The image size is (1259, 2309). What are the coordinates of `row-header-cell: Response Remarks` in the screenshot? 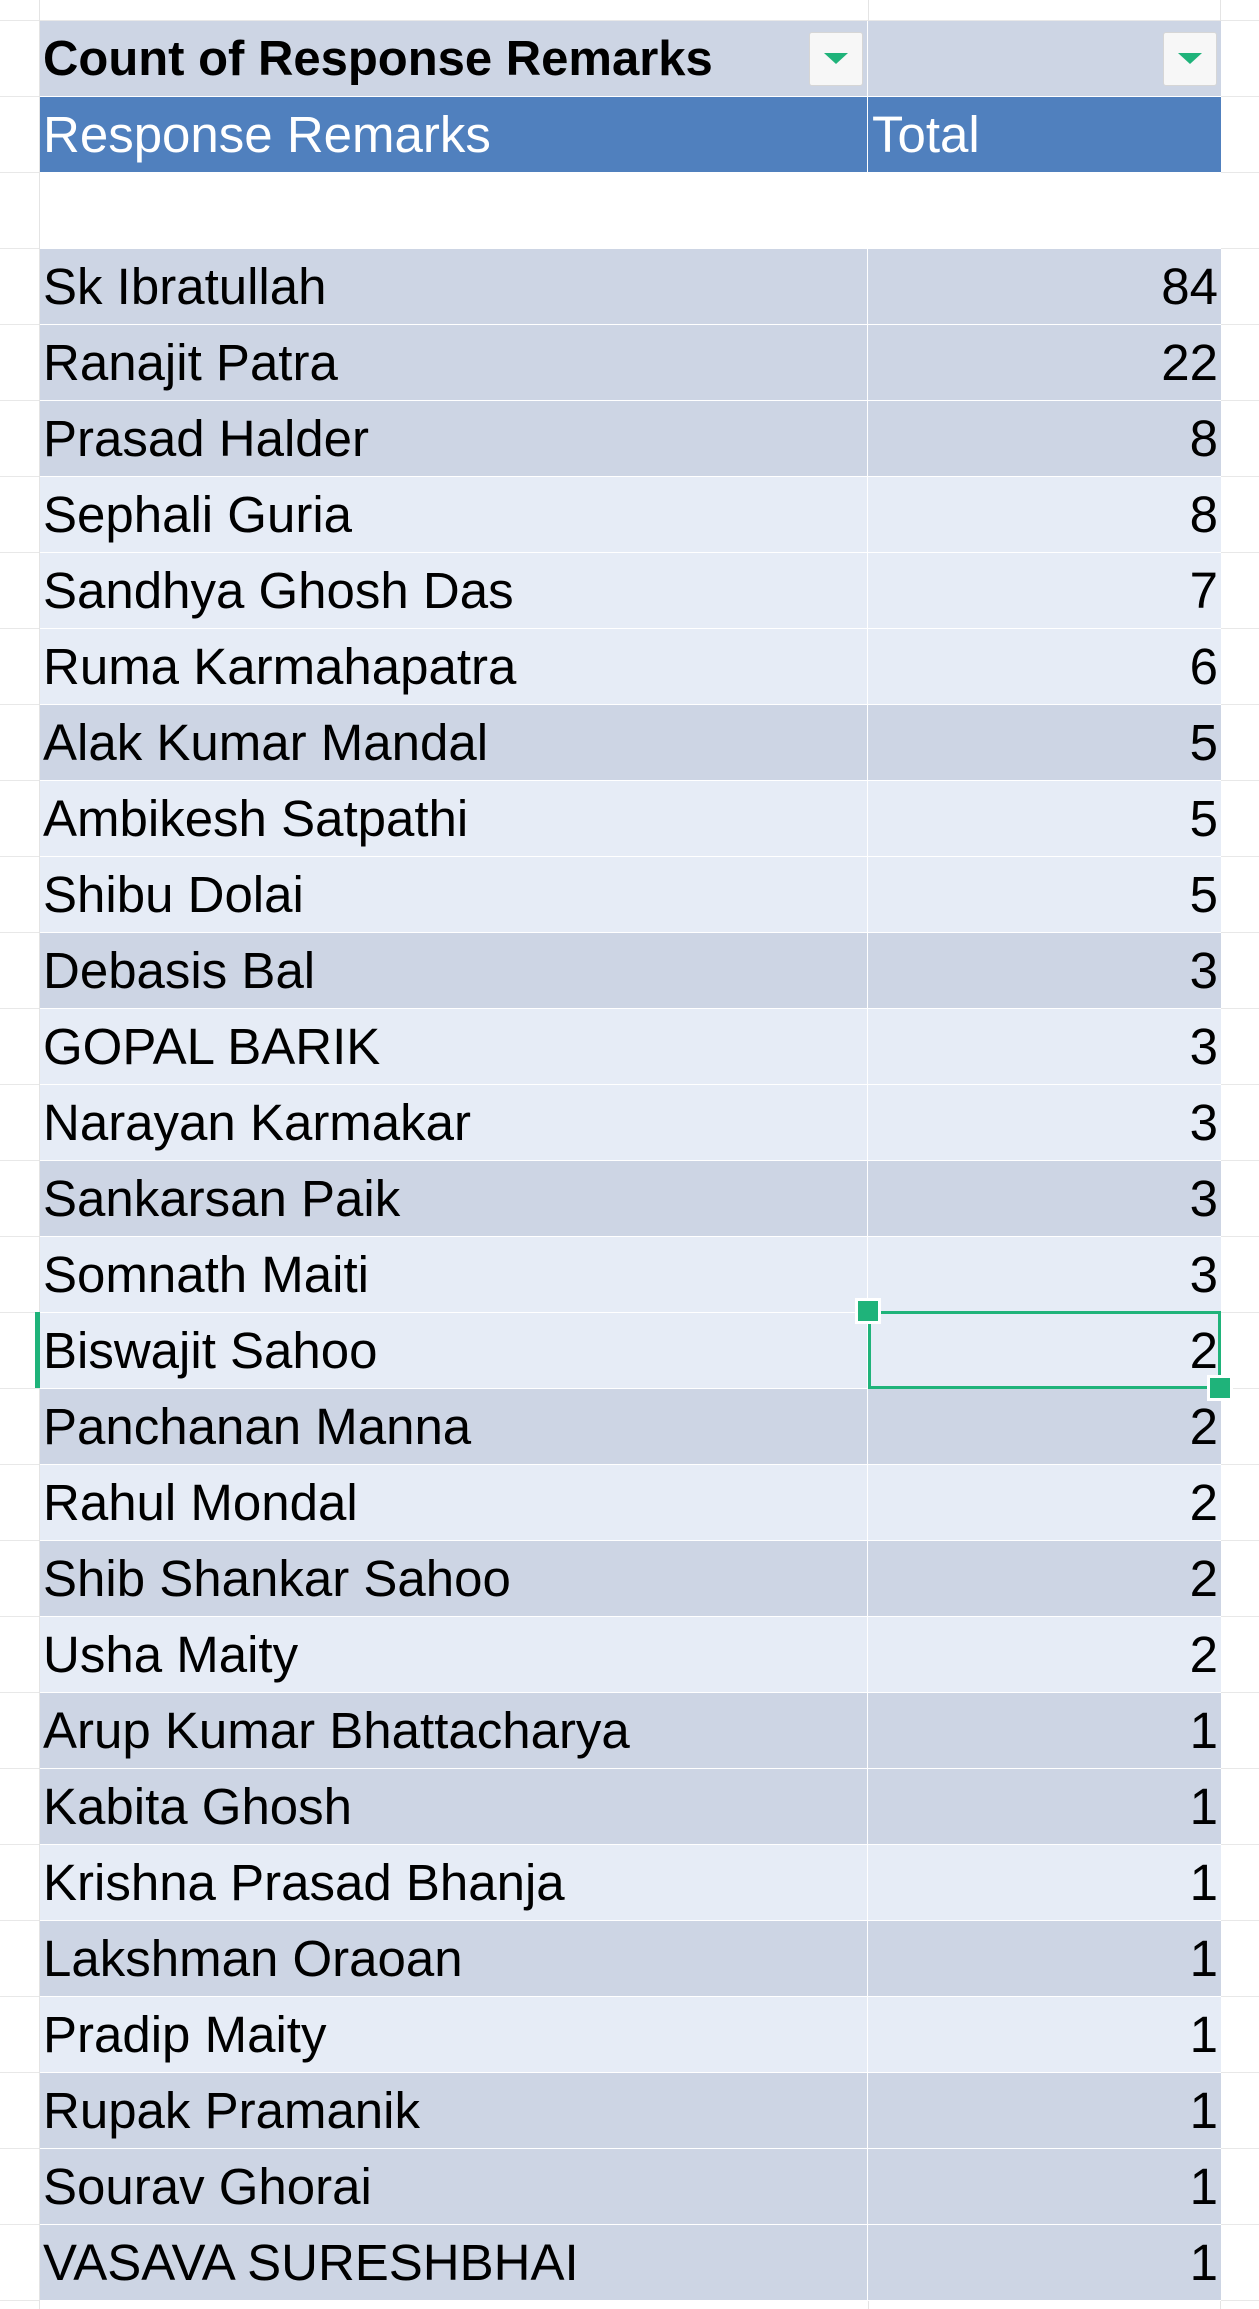 It's located at (454, 134).